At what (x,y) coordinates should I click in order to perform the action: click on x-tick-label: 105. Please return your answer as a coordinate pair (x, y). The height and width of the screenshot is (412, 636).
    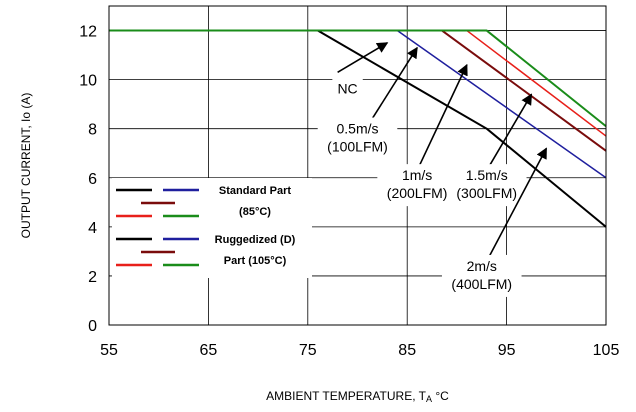
    Looking at the image, I should click on (606, 350).